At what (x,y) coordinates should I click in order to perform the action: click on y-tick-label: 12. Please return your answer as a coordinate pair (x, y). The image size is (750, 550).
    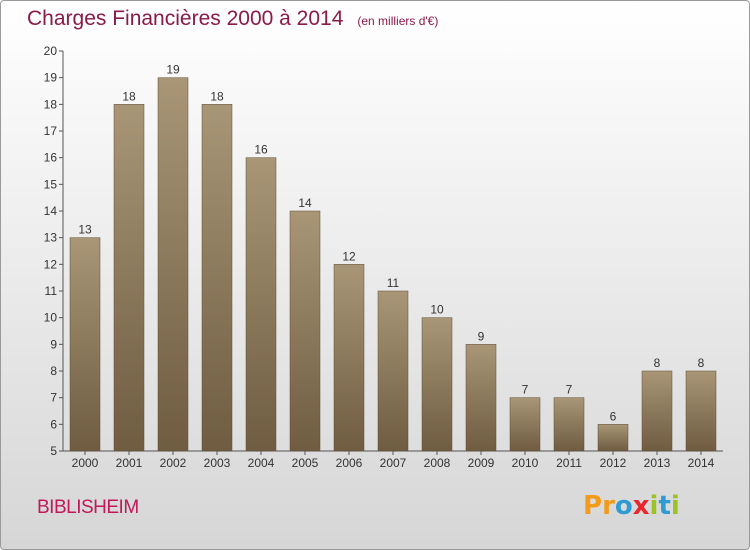
    Looking at the image, I should click on (51, 264).